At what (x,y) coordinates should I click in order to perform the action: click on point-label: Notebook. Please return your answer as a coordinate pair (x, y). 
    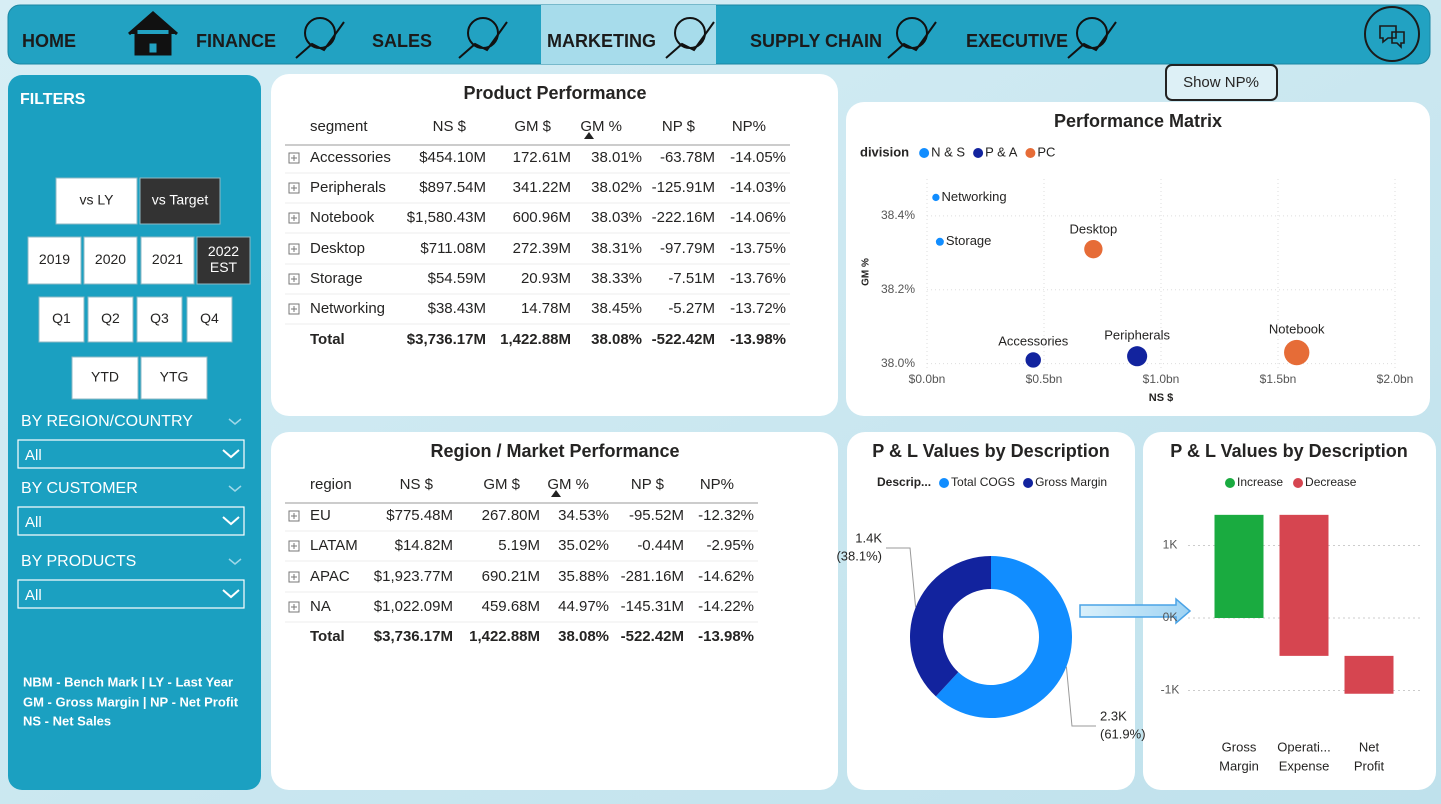
    Looking at the image, I should click on (1297, 328).